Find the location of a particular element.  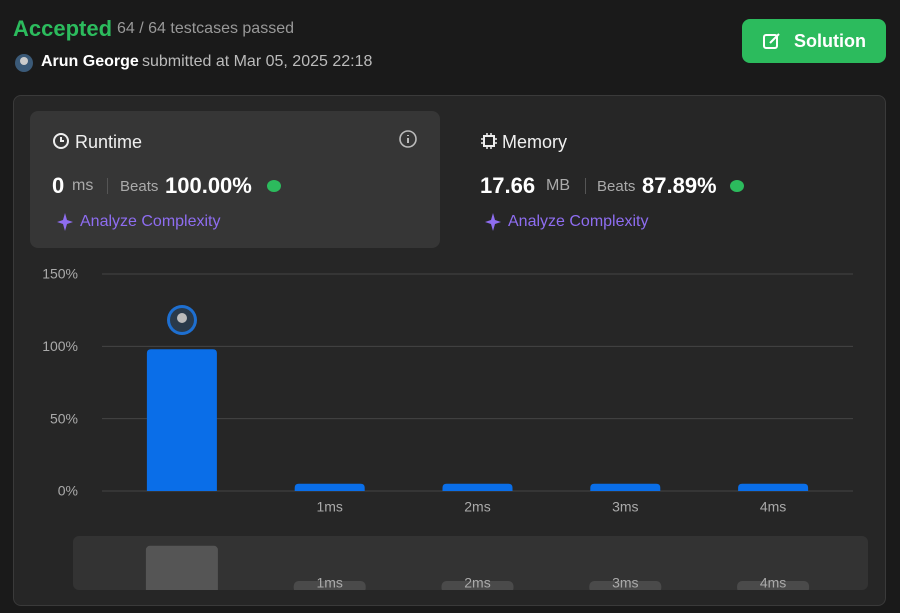

minimap-label: 3ms is located at coordinates (625, 583).